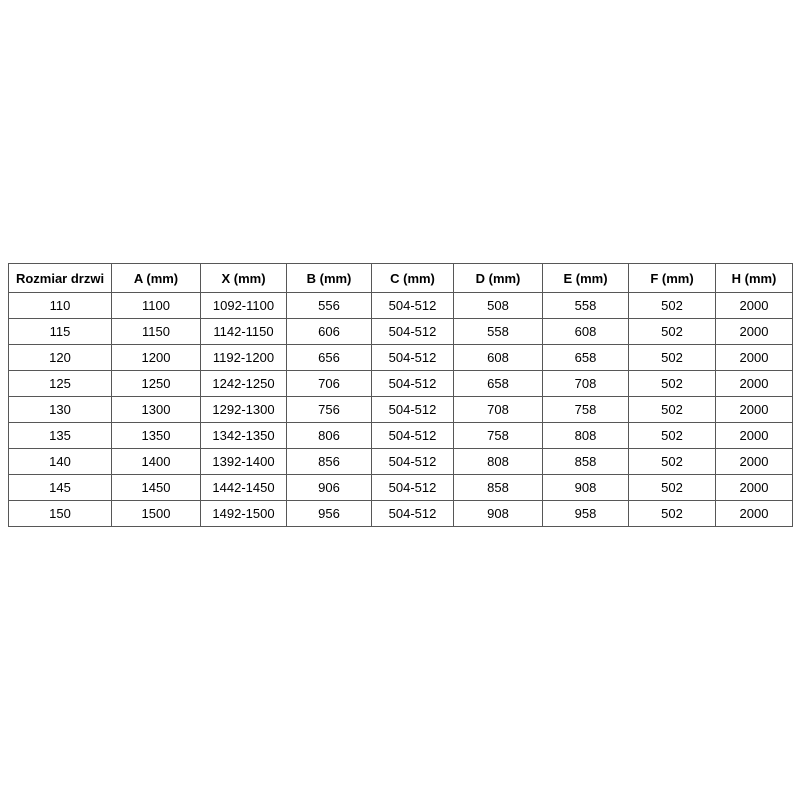 The image size is (800, 800). What do you see at coordinates (329, 305) in the screenshot?
I see `table-cell: 556` at bounding box center [329, 305].